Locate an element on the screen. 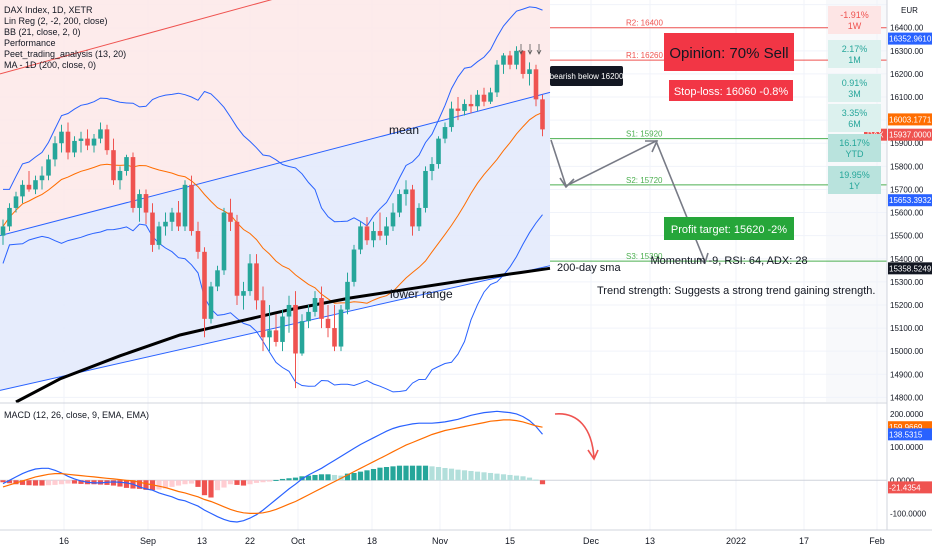 The width and height of the screenshot is (932, 550). opinion-box is located at coordinates (729, 52).